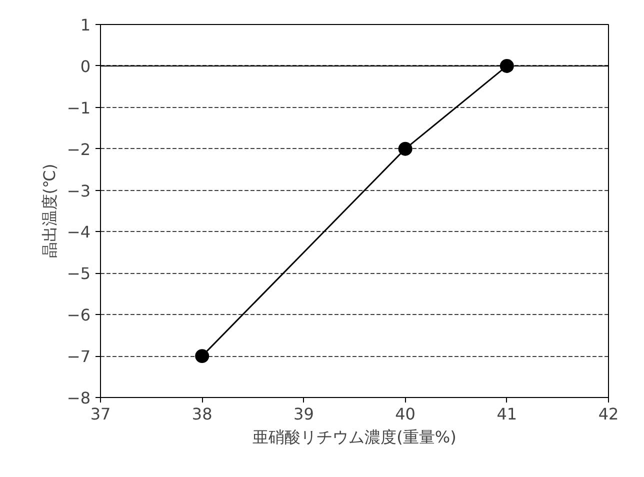 This screenshot has height=477, width=644. Describe the element at coordinates (507, 414) in the screenshot. I see `x-tick-label: 41` at that location.